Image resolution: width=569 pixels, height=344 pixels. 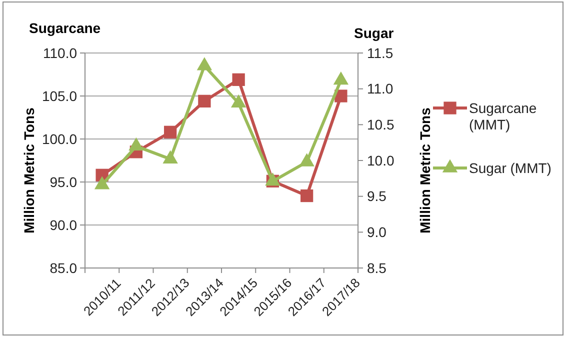 I want to click on y-axis-title: Million Metric Tons, so click(x=29, y=170).